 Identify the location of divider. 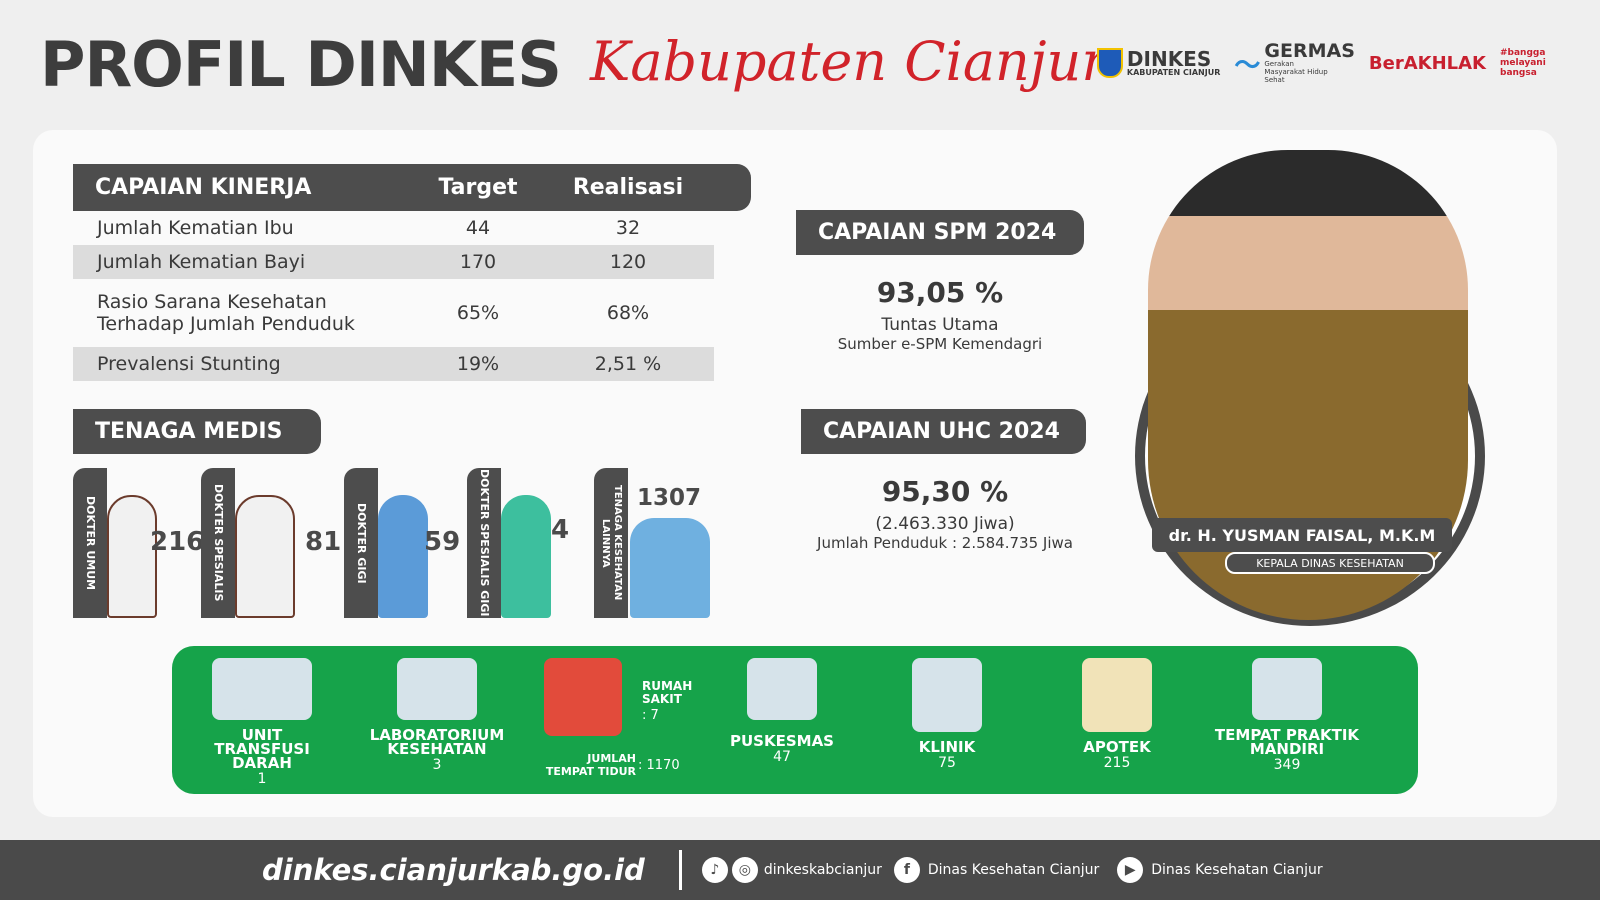
(680, 870).